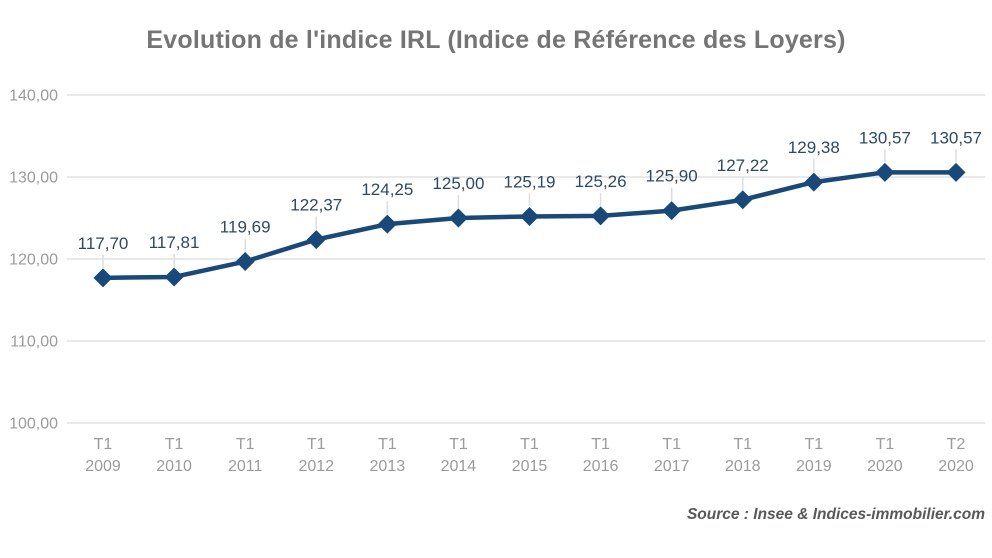 This screenshot has height=558, width=992. I want to click on x-axis-tick-year: 2010, so click(174, 466).